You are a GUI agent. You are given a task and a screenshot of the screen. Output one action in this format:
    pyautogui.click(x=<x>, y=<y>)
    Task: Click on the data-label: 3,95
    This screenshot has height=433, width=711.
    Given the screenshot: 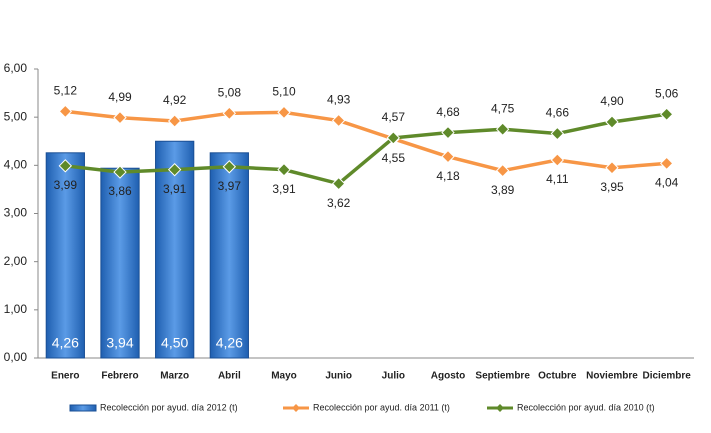 What is the action you would take?
    pyautogui.click(x=612, y=187)
    